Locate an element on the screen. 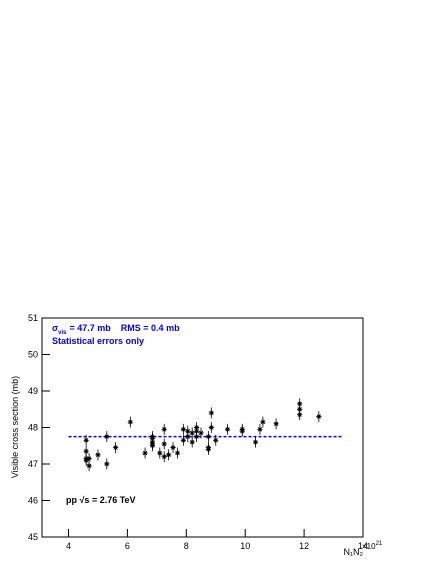  y-tick-label: 51 is located at coordinates (33, 318).